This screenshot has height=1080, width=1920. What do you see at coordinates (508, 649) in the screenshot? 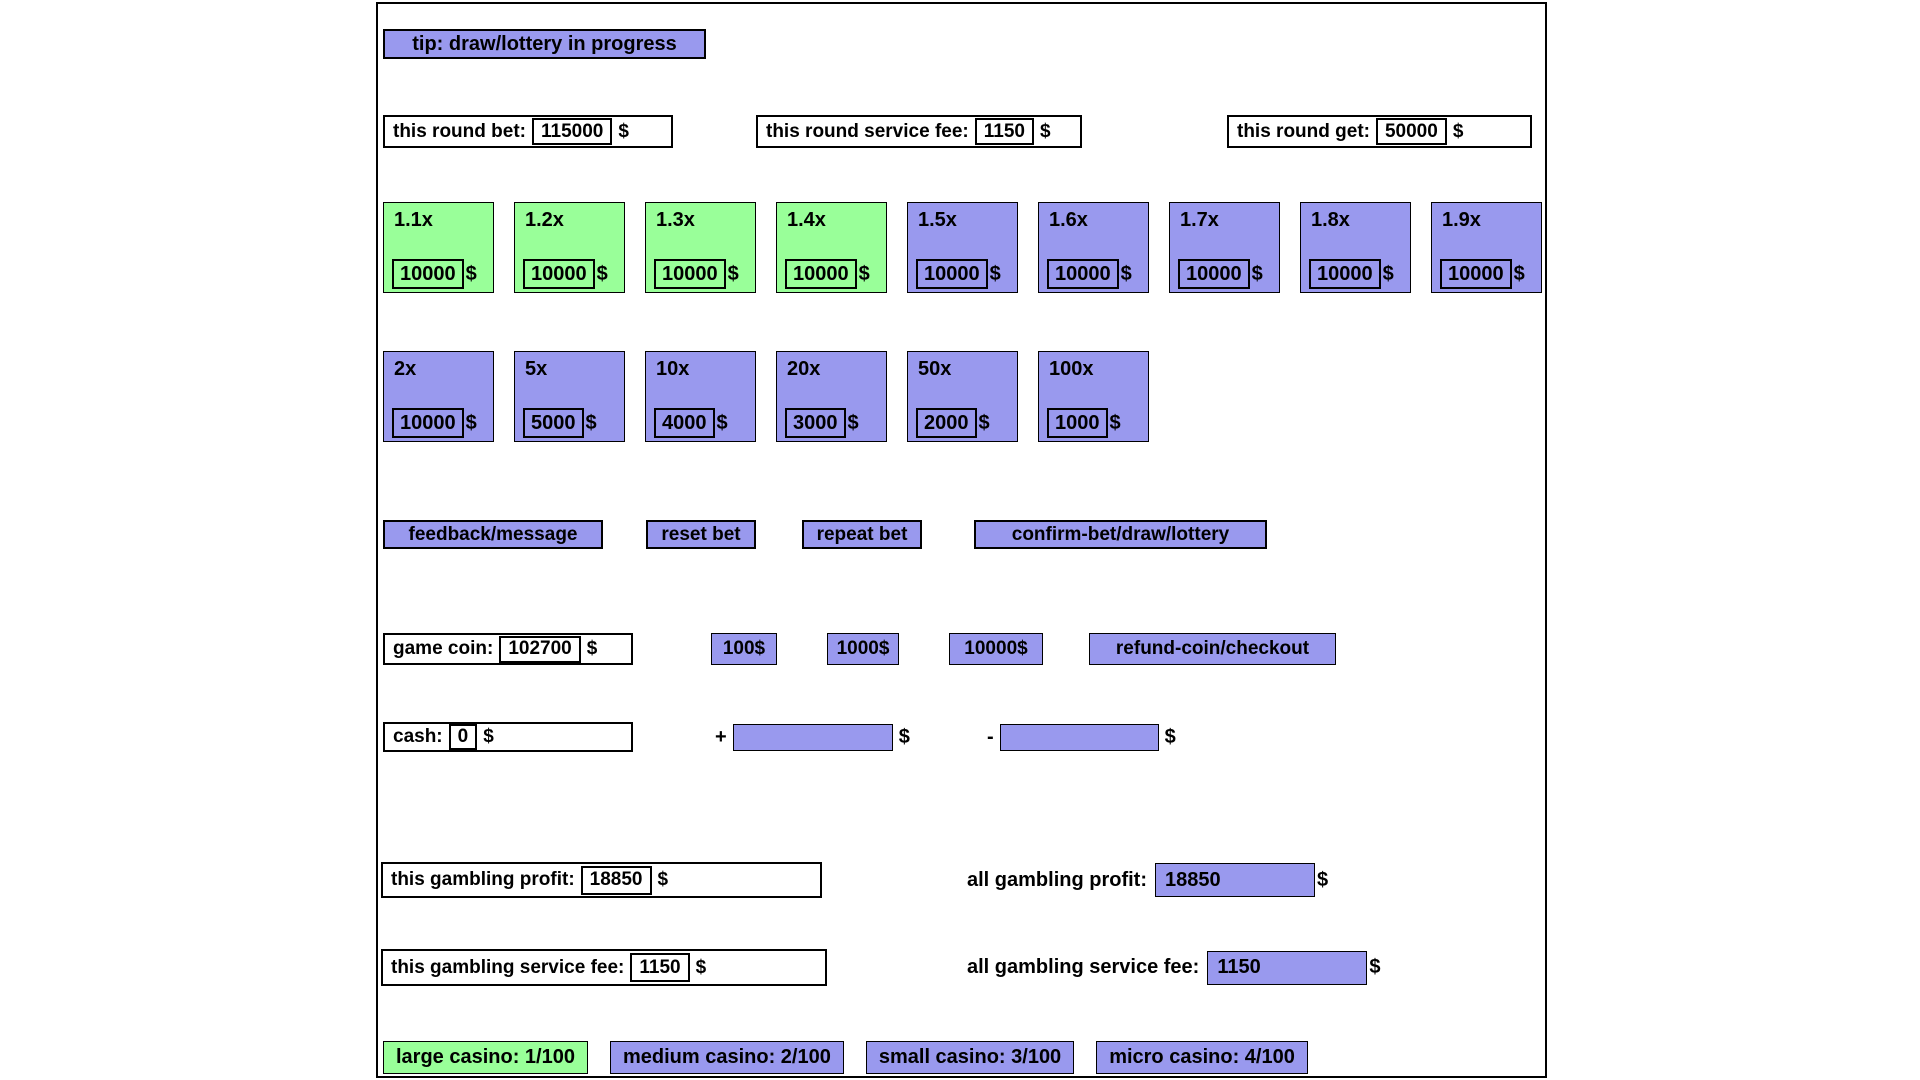
I see `game-coin-box: game coin: 102700 $` at bounding box center [508, 649].